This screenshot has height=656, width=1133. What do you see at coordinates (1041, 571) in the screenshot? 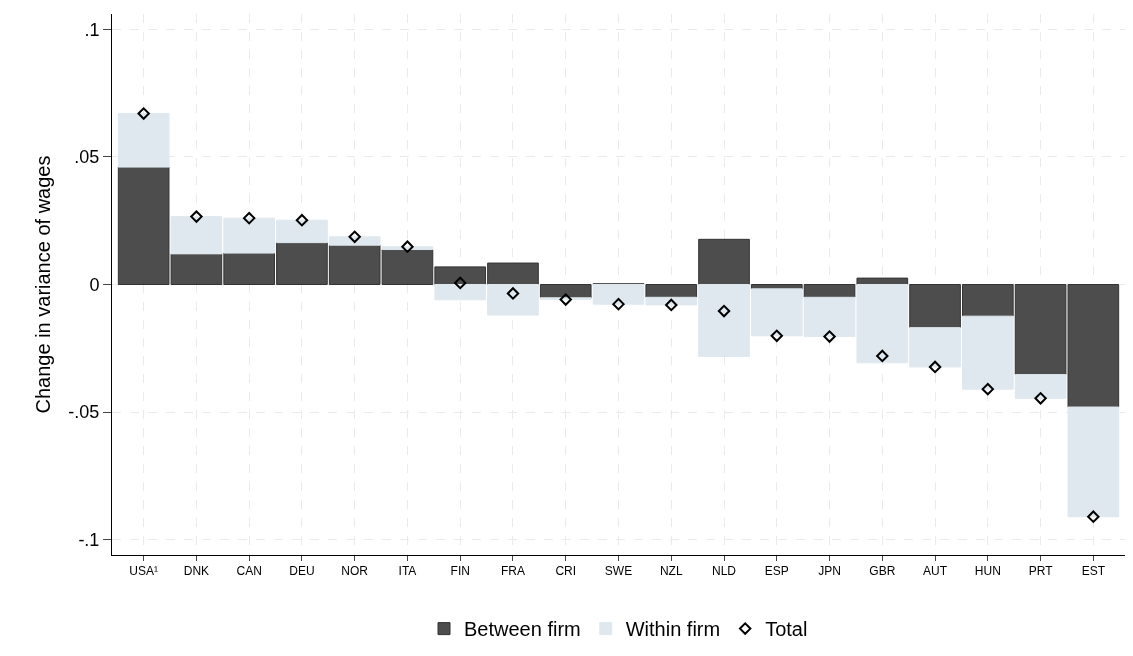
I see `x-tick-label: PRT` at bounding box center [1041, 571].